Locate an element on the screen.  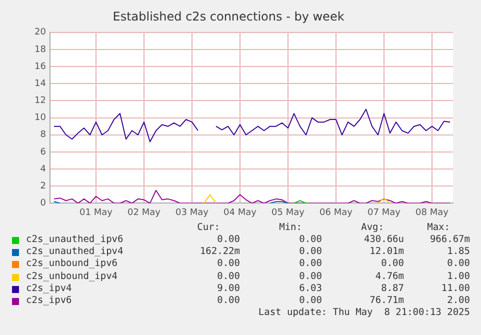
x-tick-label: 03 May is located at coordinates (193, 213).